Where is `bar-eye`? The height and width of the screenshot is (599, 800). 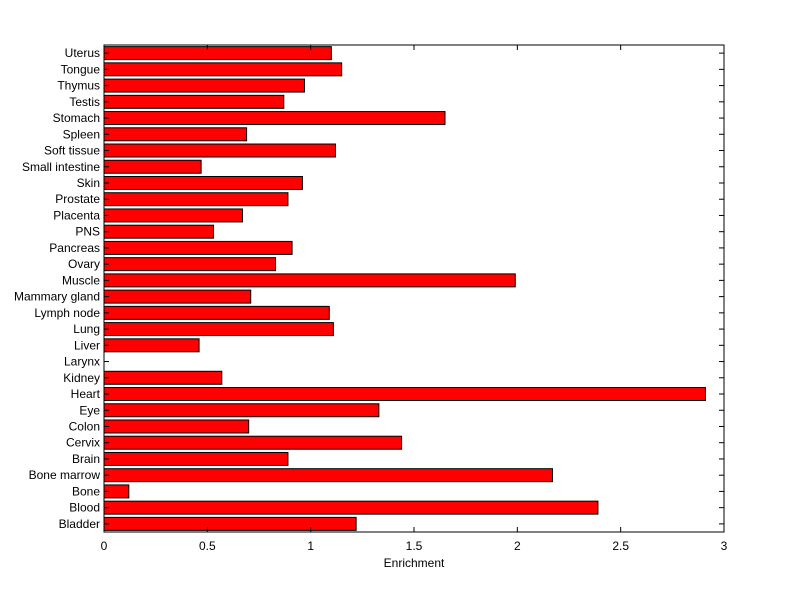 bar-eye is located at coordinates (241, 410).